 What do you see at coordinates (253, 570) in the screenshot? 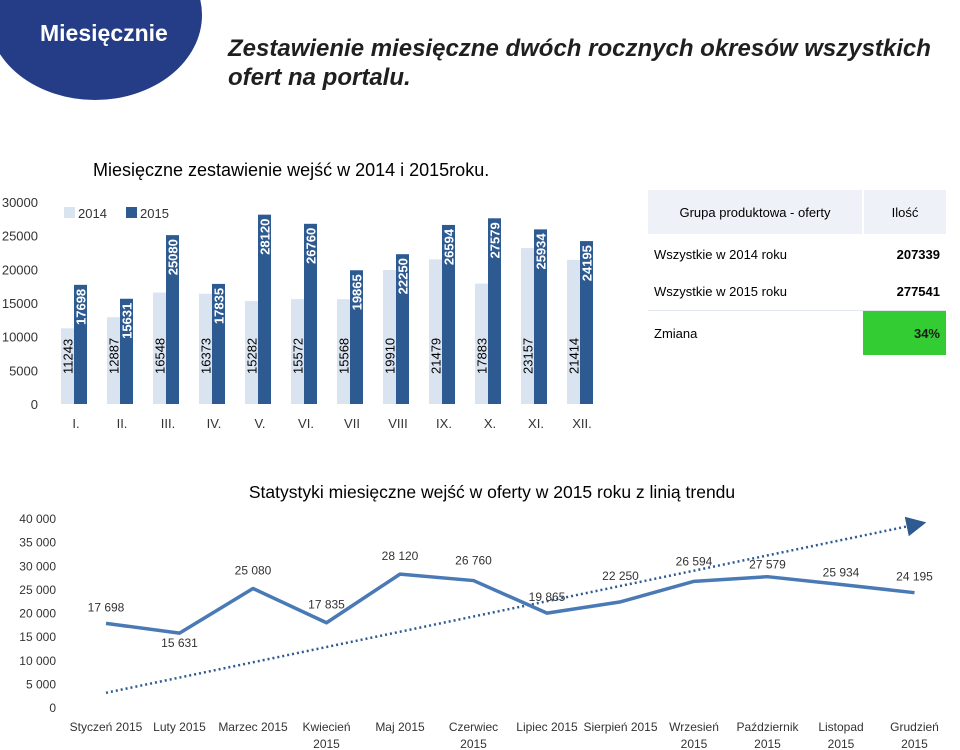
I see `data-label: 25 080` at bounding box center [253, 570].